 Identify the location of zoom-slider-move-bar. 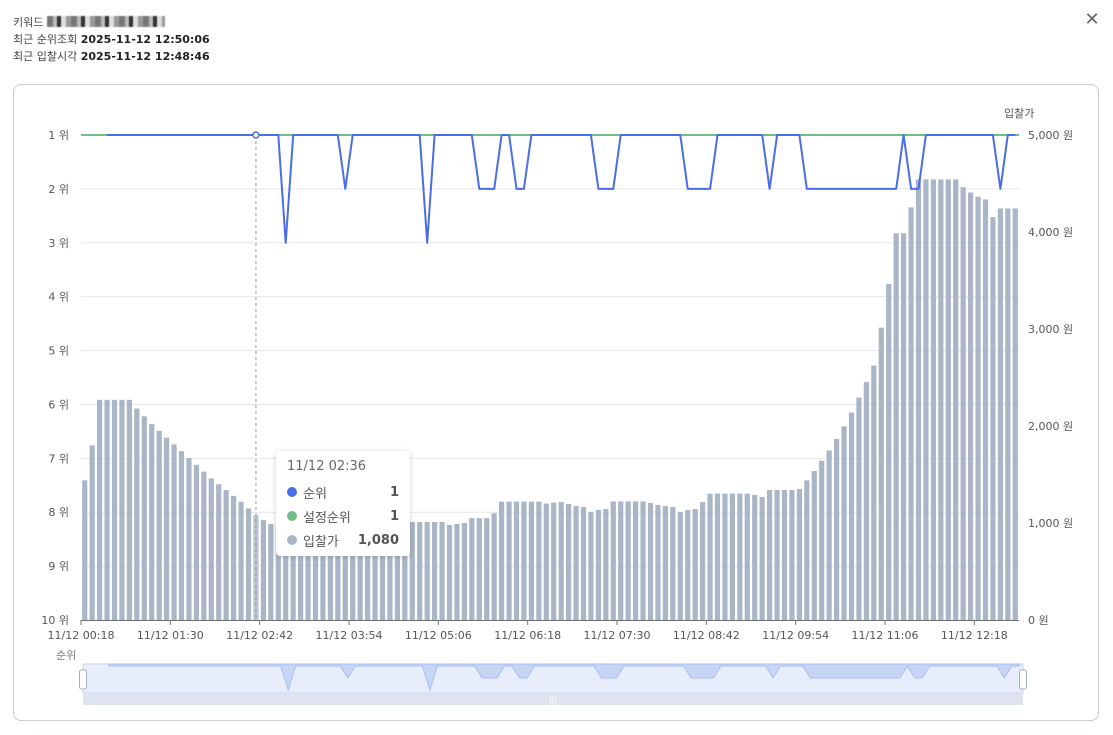
(553, 699).